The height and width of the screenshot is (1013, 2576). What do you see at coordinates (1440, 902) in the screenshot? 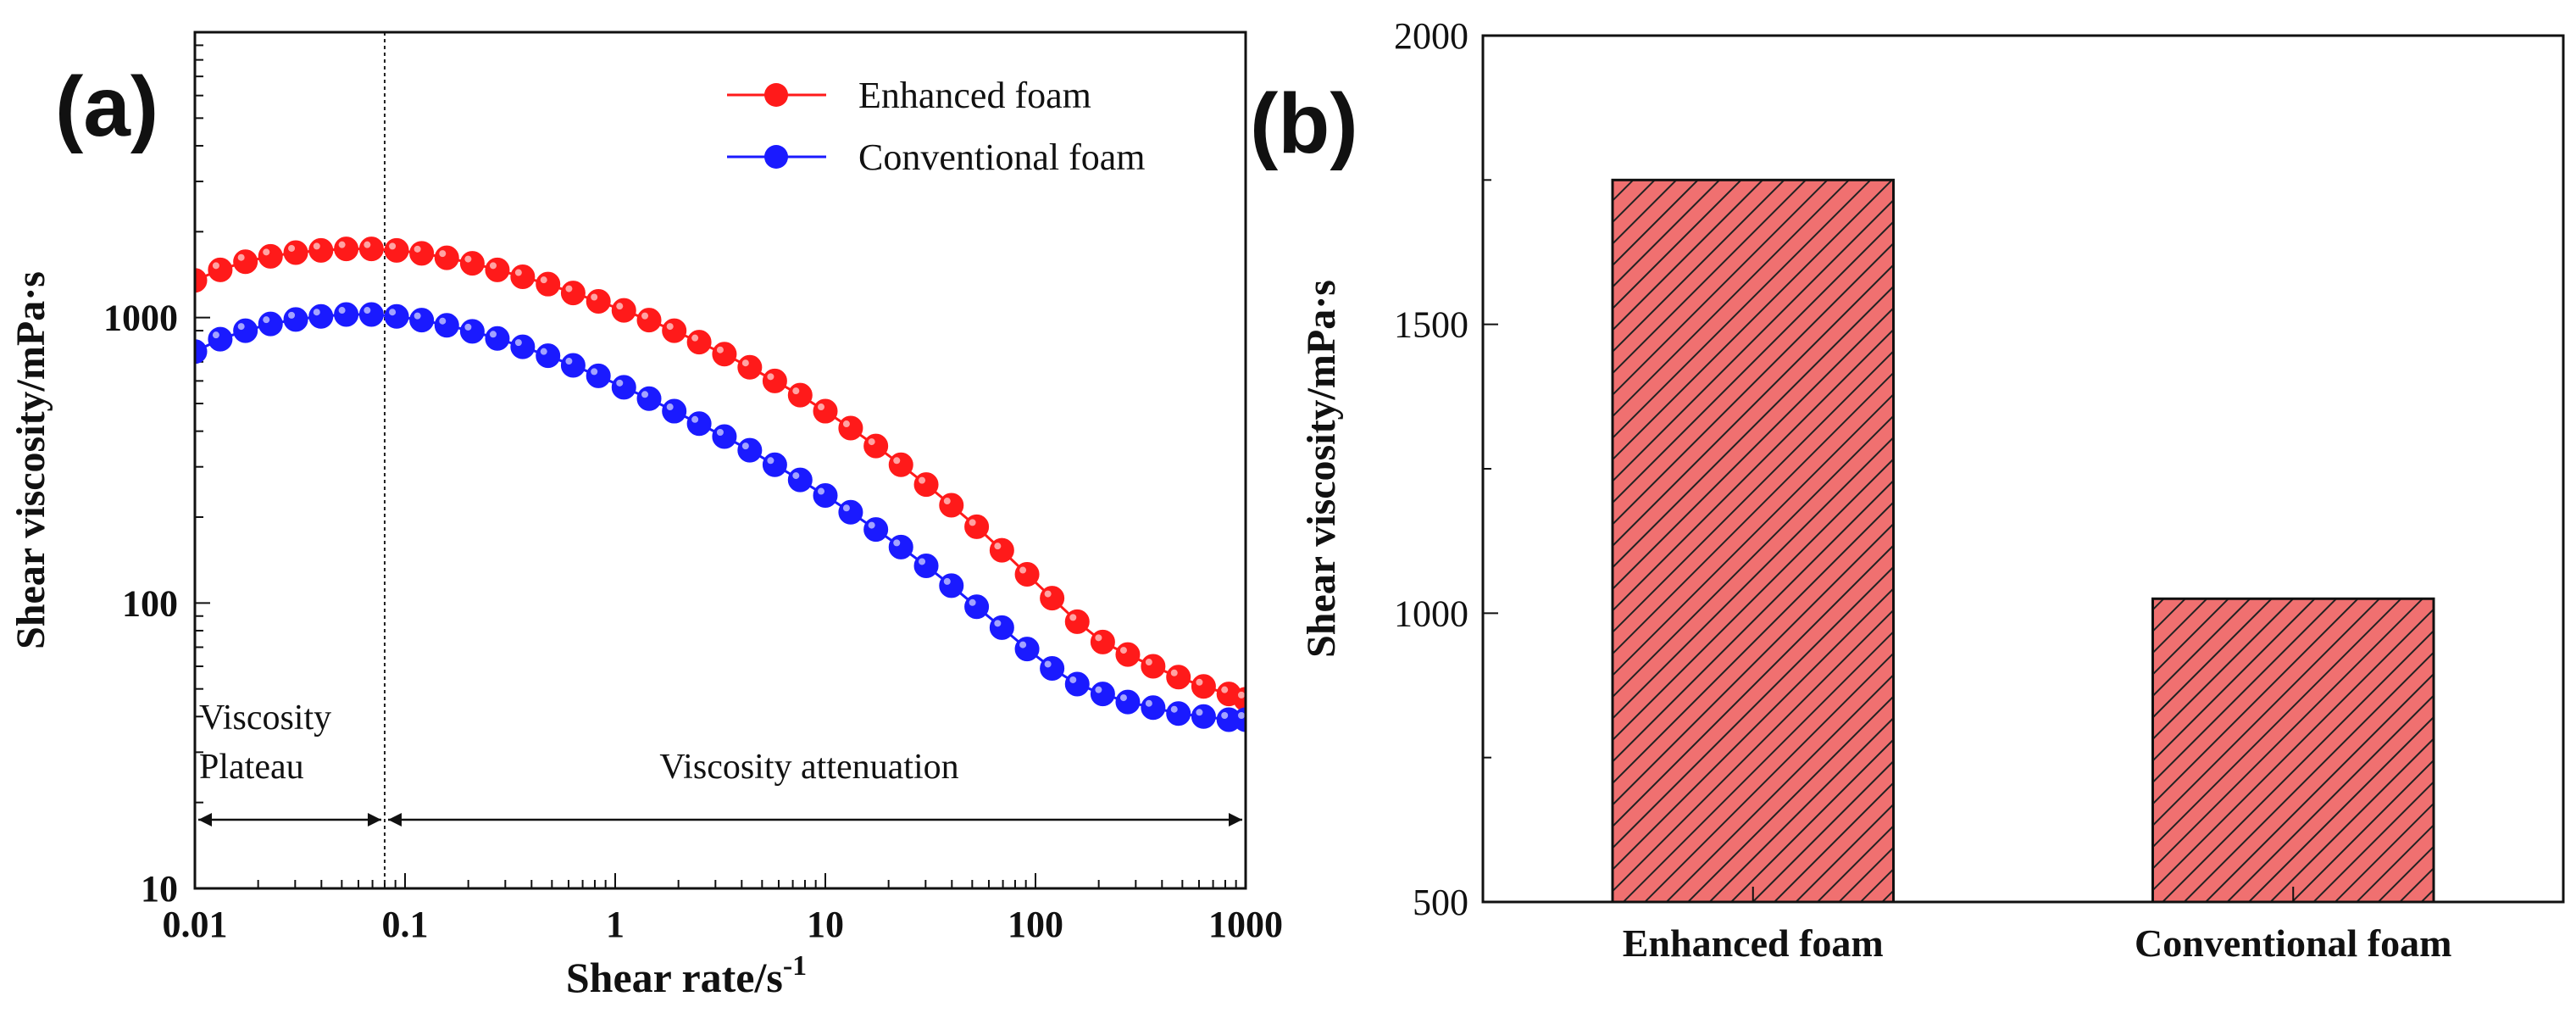
I see `y-tick-label: 500` at bounding box center [1440, 902].